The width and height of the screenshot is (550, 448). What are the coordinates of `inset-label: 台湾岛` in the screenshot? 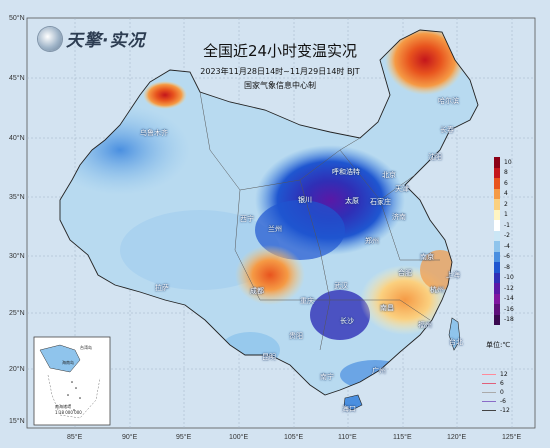 It's located at (86, 347).